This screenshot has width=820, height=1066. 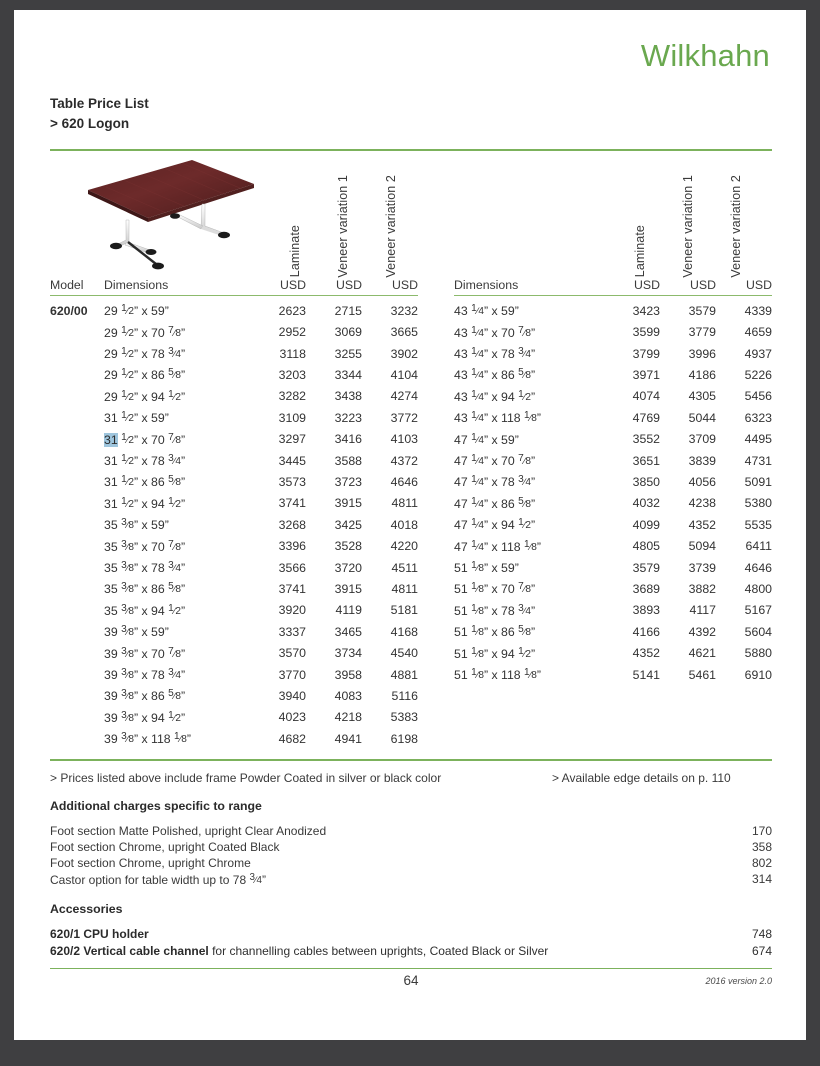 What do you see at coordinates (145, 717) in the screenshot?
I see `cell-dimensions: 39 3⁄8” x 94 1⁄2”` at bounding box center [145, 717].